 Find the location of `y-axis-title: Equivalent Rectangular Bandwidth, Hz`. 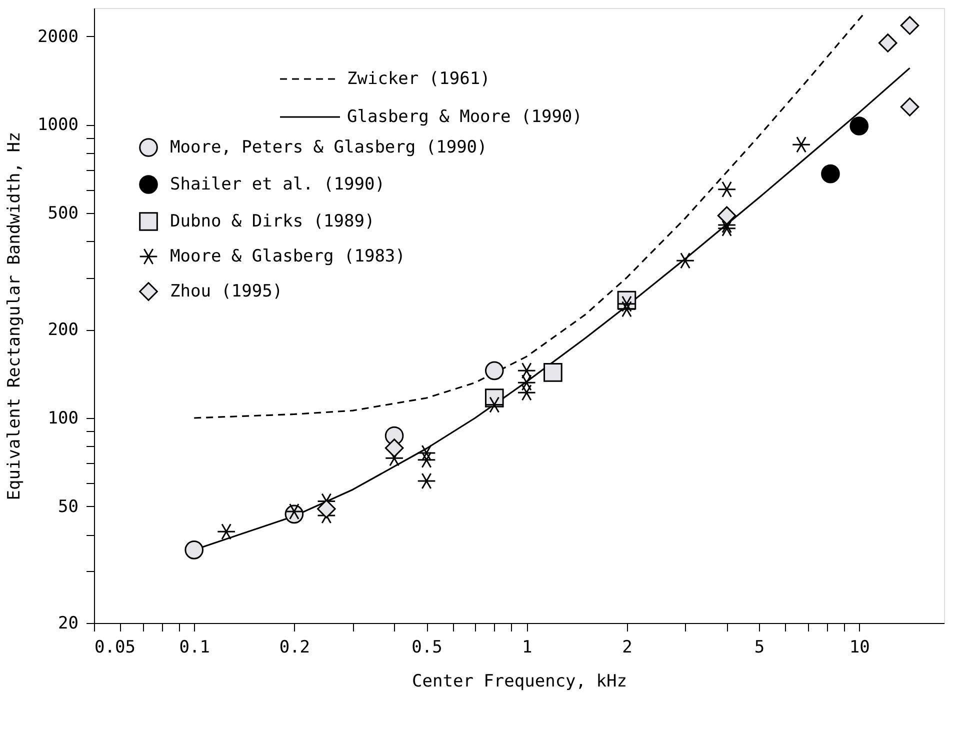

y-axis-title: Equivalent Rectangular Bandwidth, Hz is located at coordinates (14, 316).